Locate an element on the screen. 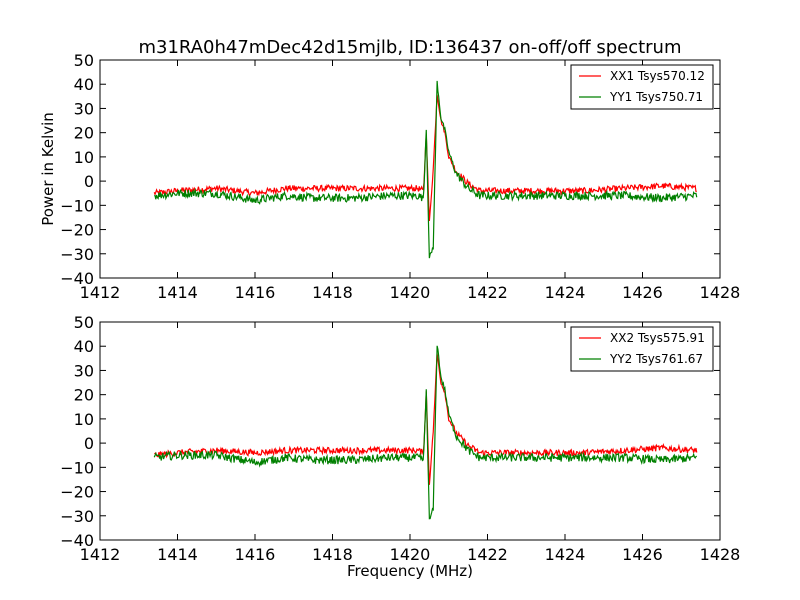 Image resolution: width=800 pixels, height=600 pixels. y-tick-label-2-4: 0 is located at coordinates (89, 443).